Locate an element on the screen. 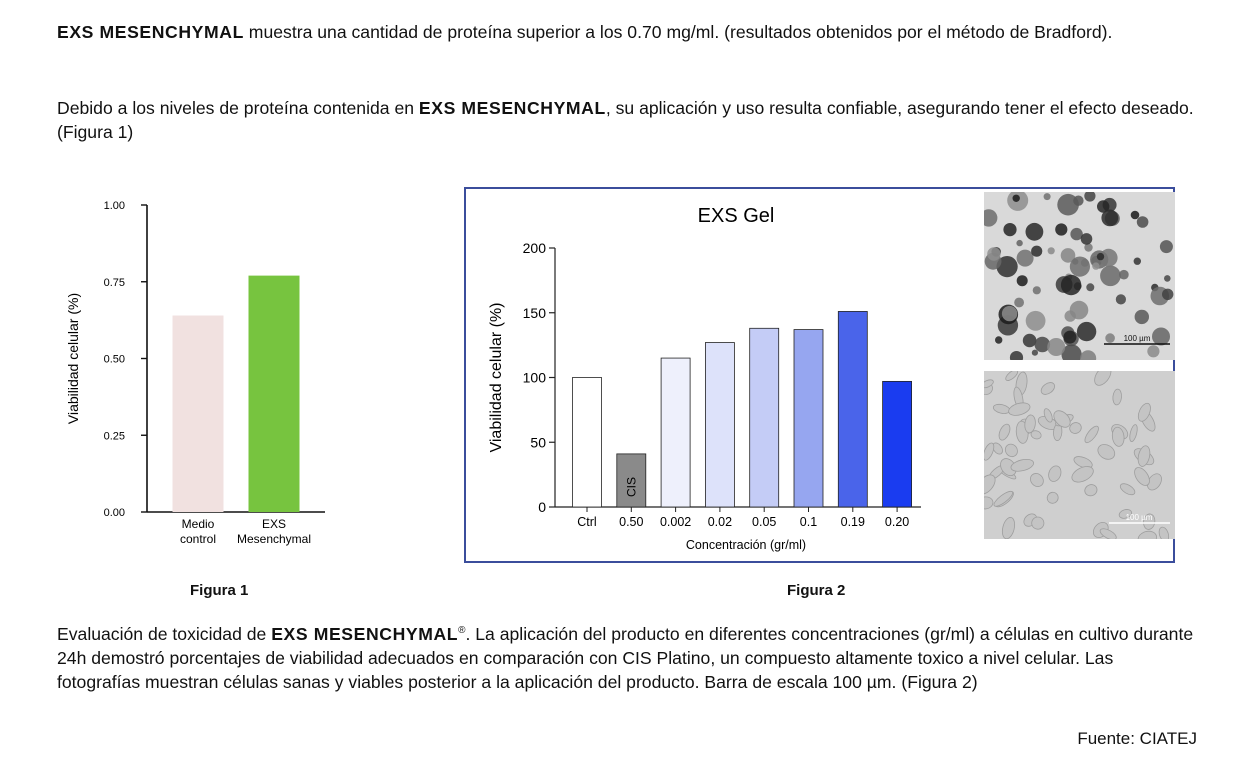 This screenshot has height=778, width=1258. x-tick-label: 0.1 is located at coordinates (808, 522).